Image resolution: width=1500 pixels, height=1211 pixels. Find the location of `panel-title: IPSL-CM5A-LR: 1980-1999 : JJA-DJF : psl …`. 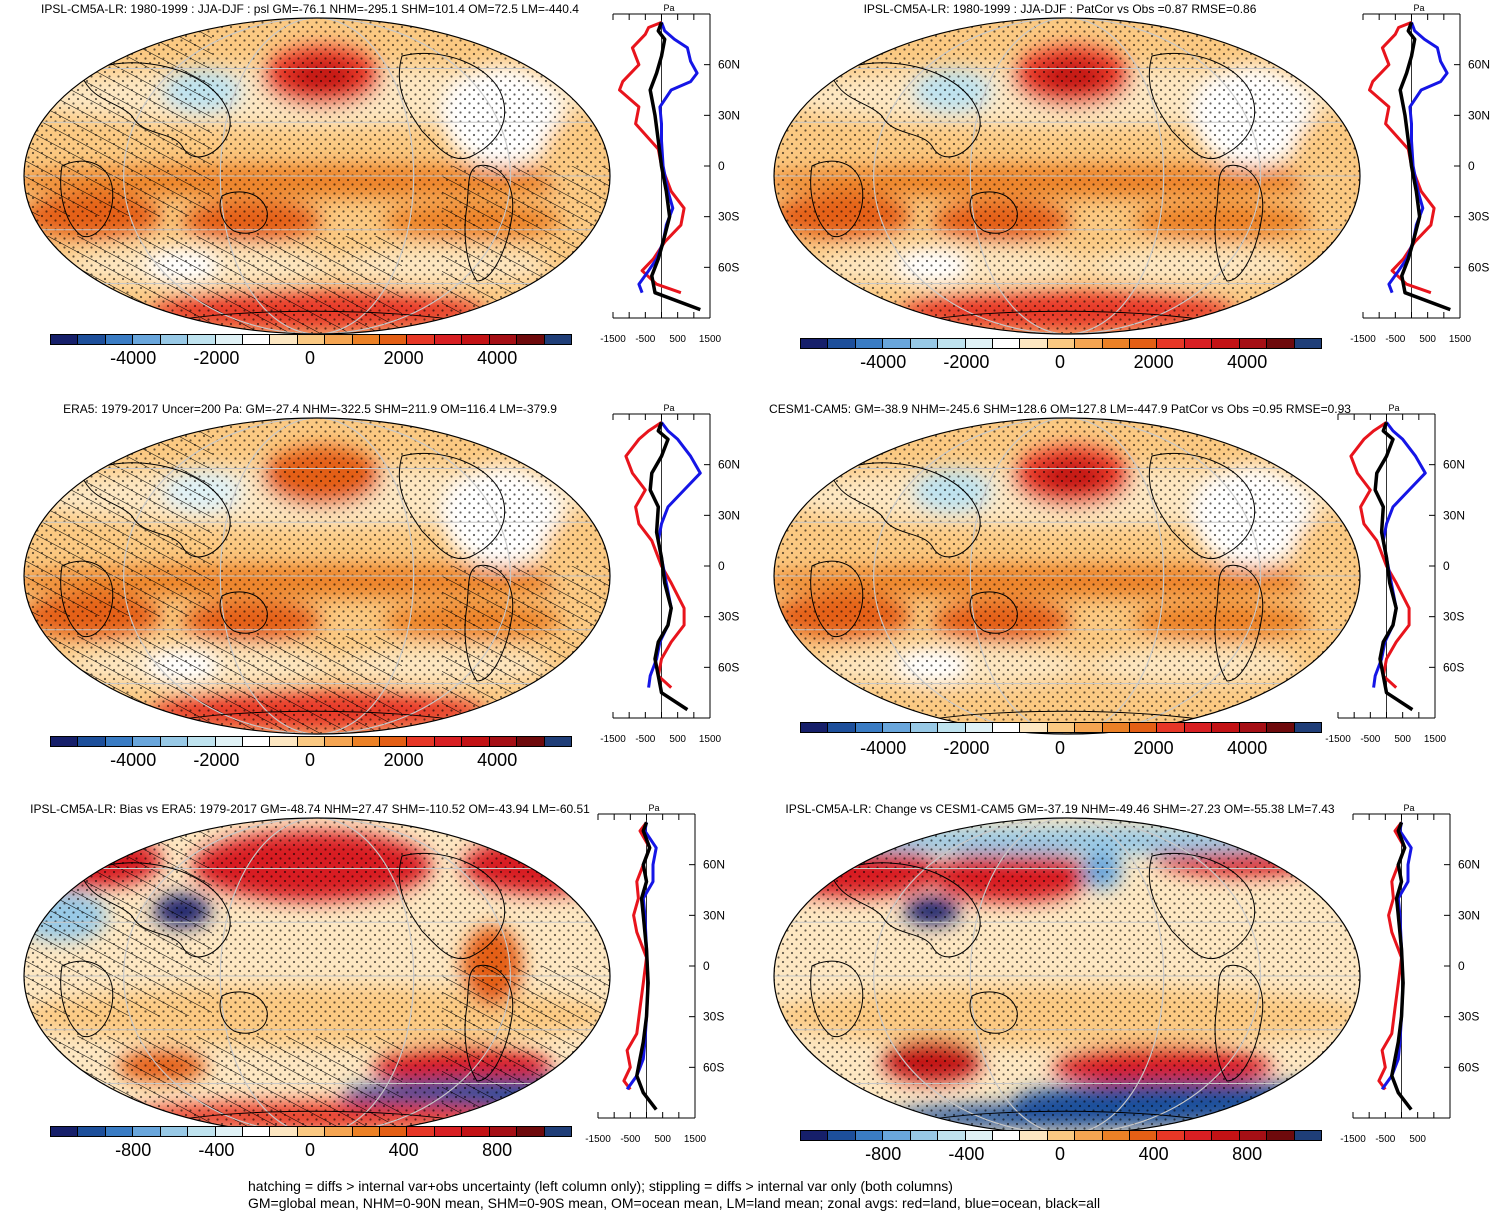

panel-title: IPSL-CM5A-LR: 1980-1999 : JJA-DJF : psl … is located at coordinates (310, 9).